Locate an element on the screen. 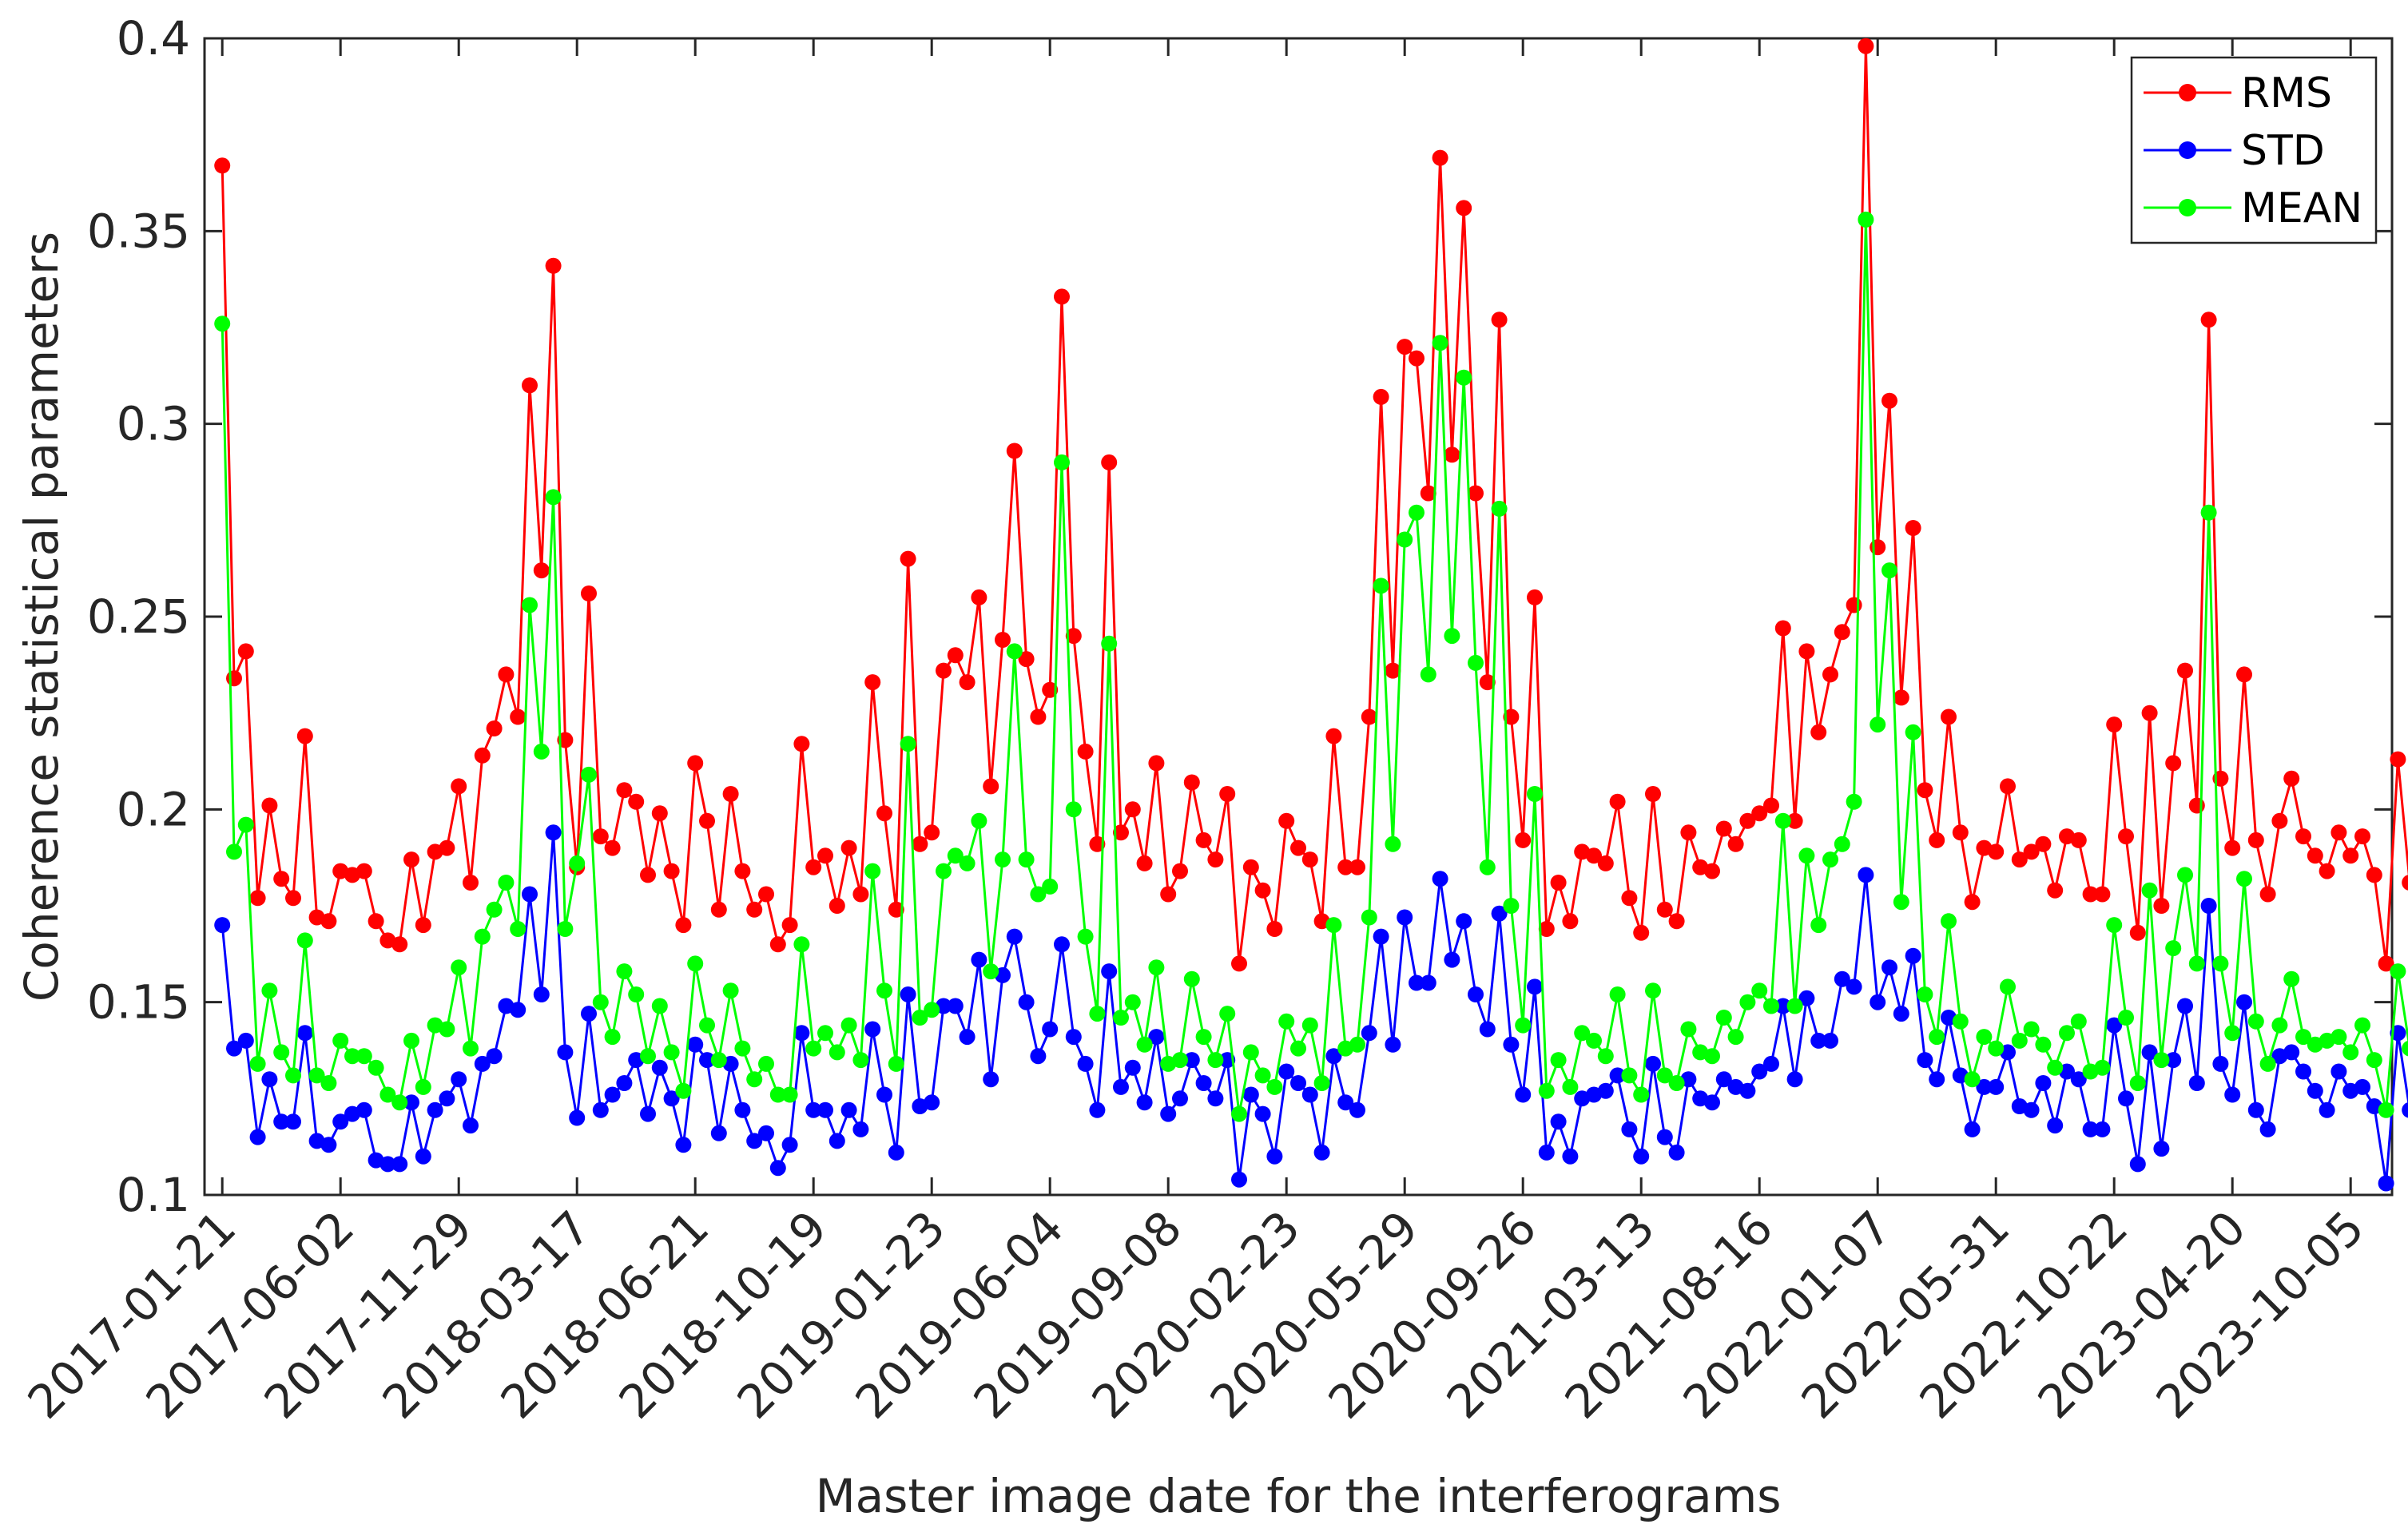 The width and height of the screenshot is (2408, 1536). y-tick-label: 0.1 is located at coordinates (153, 1195).